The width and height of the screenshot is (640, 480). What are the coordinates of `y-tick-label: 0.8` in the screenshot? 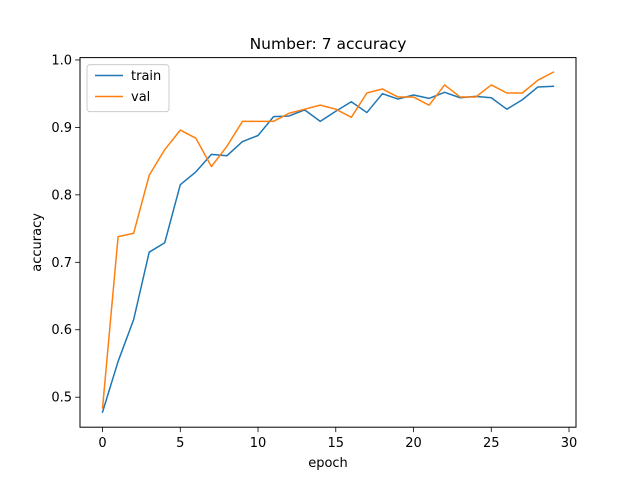 It's located at (61, 195).